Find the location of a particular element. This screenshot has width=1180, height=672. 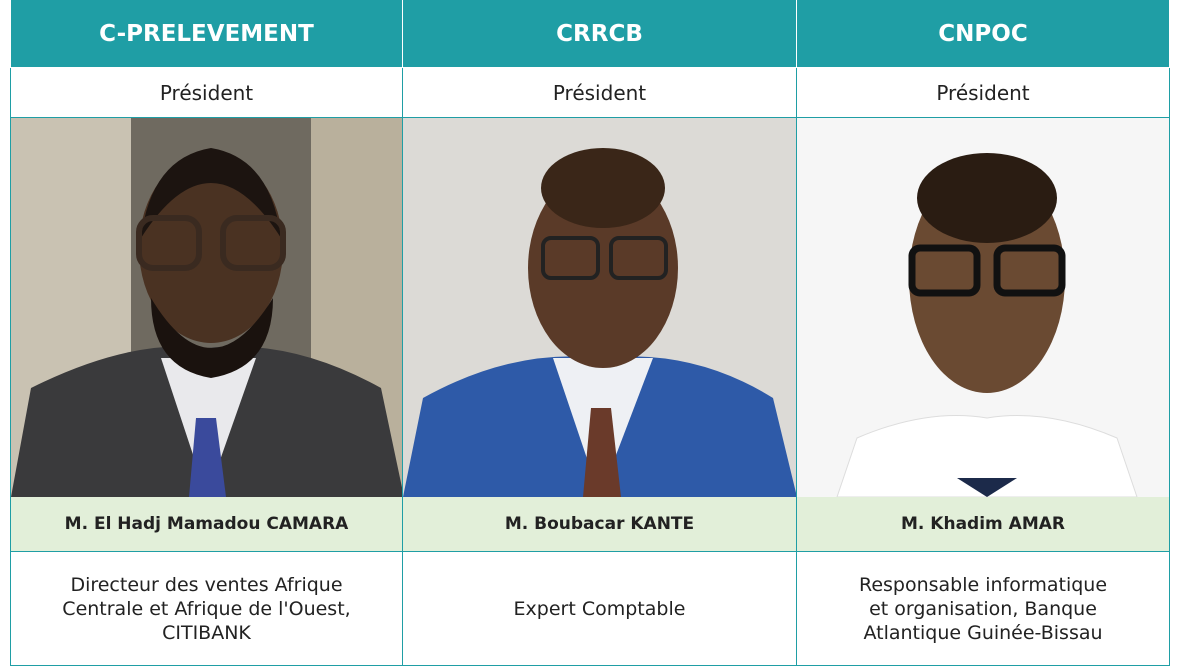

description-line: et organisation, Banque is located at coordinates (983, 608).